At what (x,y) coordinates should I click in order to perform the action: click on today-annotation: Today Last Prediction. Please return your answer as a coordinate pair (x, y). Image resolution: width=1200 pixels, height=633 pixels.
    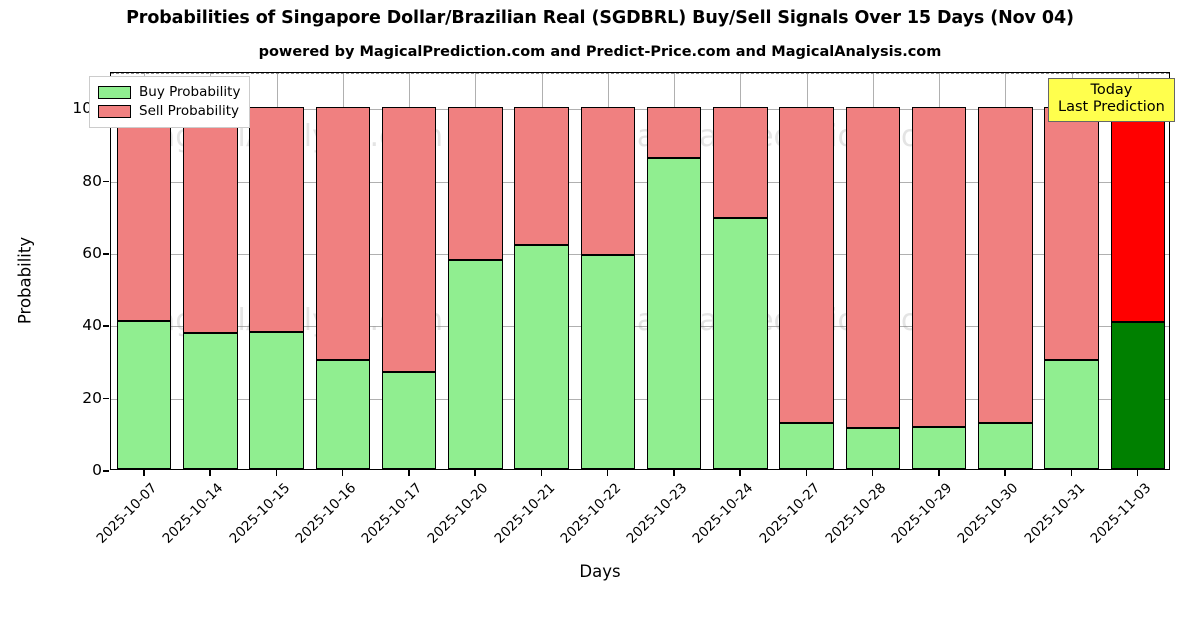
    Looking at the image, I should click on (1111, 100).